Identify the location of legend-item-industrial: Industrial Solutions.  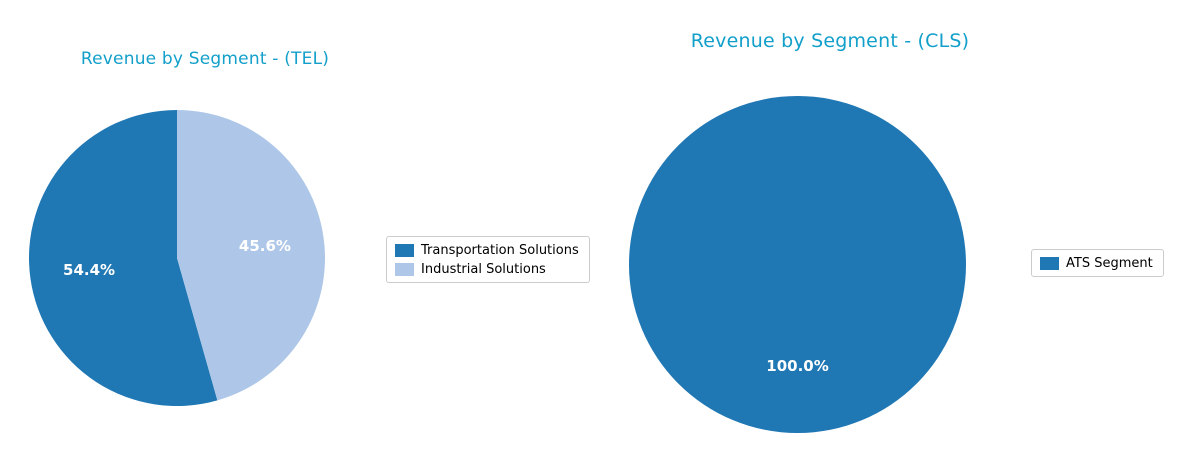
(487, 269).